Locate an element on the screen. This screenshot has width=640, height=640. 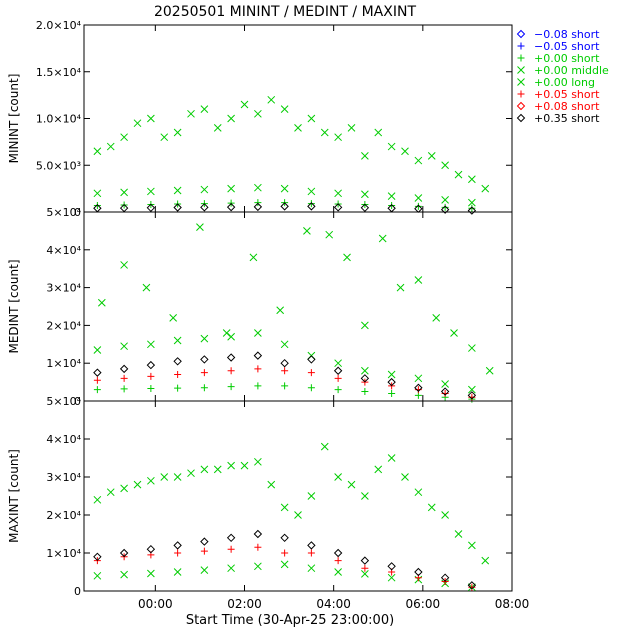
y-tick-label: 1×10⁴ is located at coordinates (63, 553).